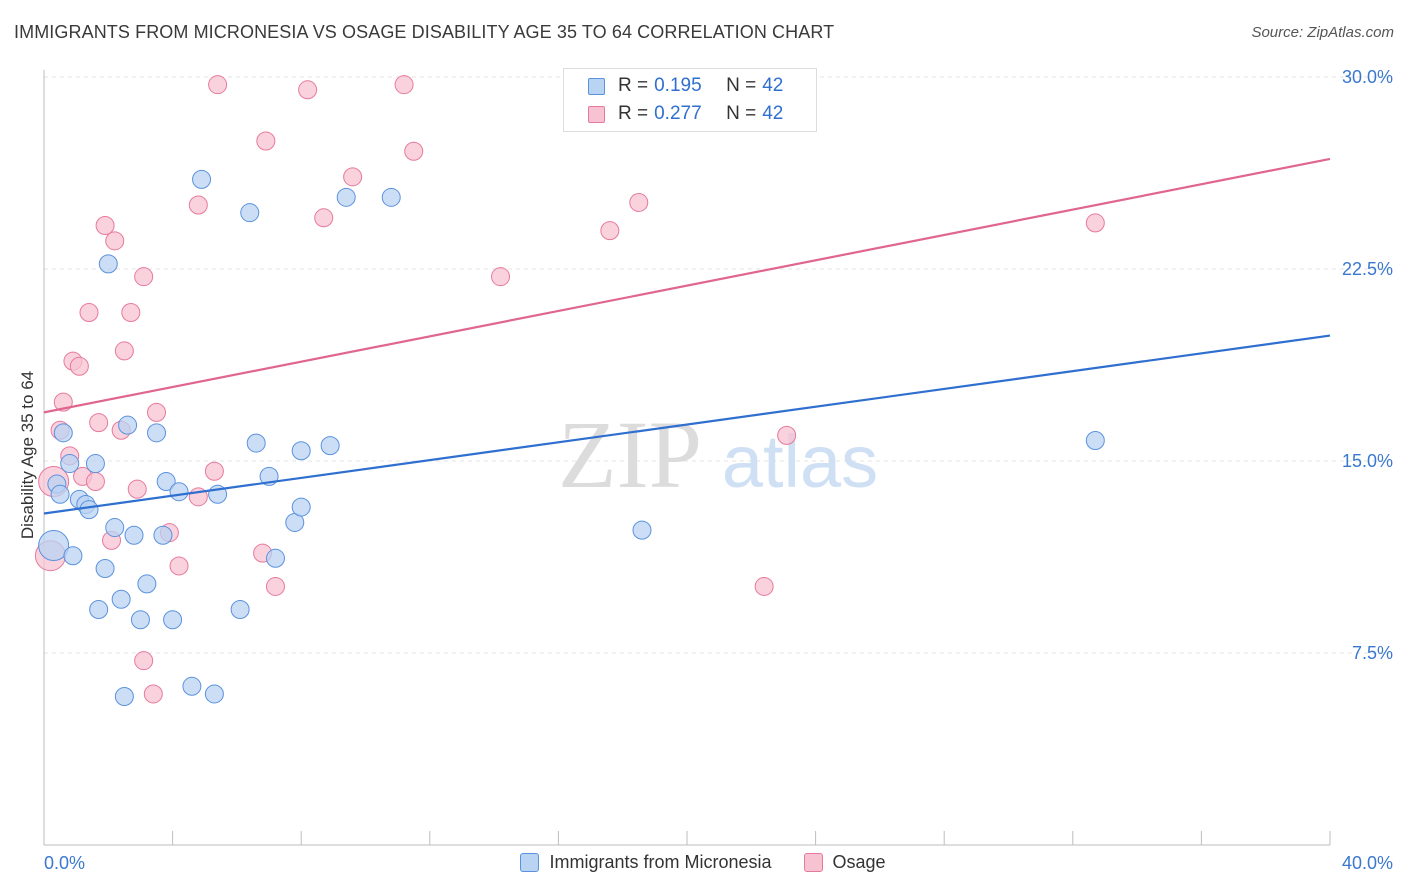 This screenshot has height=892, width=1406. I want to click on osage-r-value: 0.277, so click(678, 113).